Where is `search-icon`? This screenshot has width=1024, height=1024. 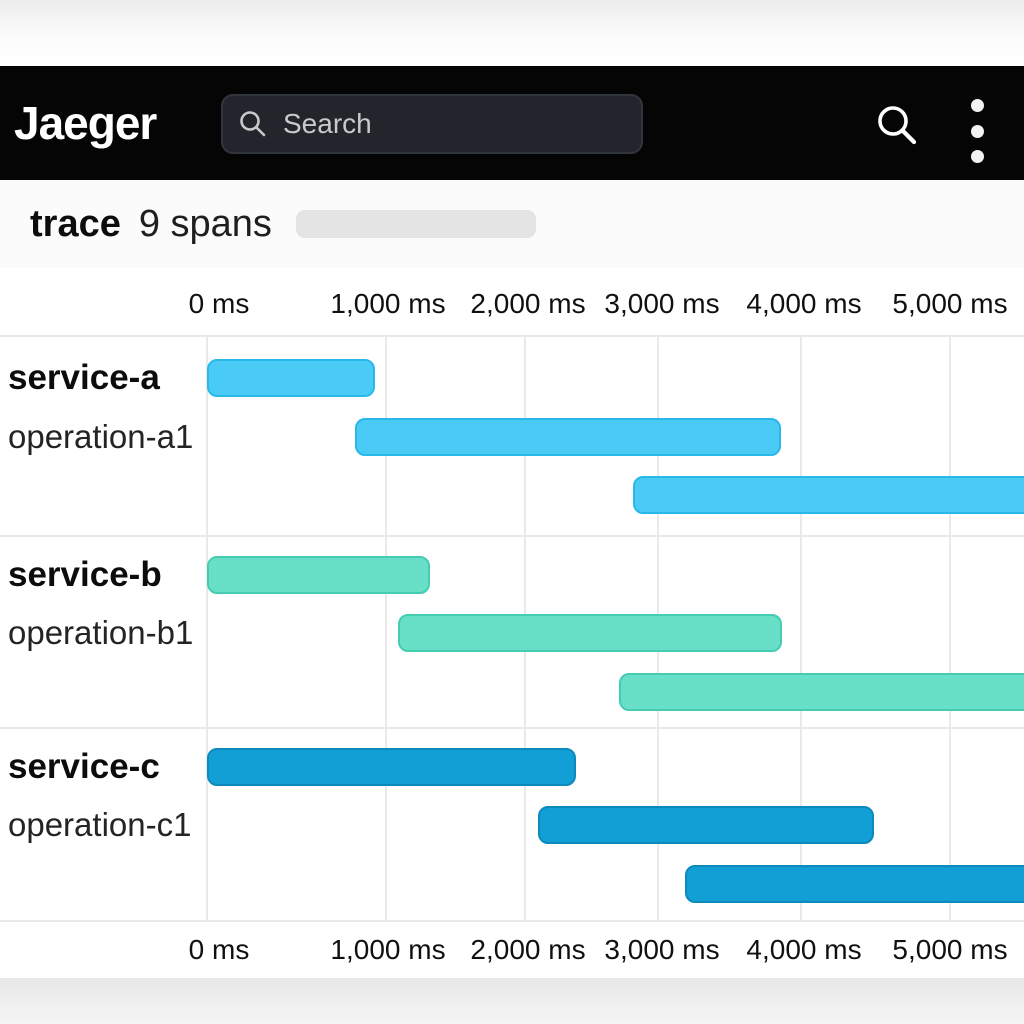 search-icon is located at coordinates (897, 126).